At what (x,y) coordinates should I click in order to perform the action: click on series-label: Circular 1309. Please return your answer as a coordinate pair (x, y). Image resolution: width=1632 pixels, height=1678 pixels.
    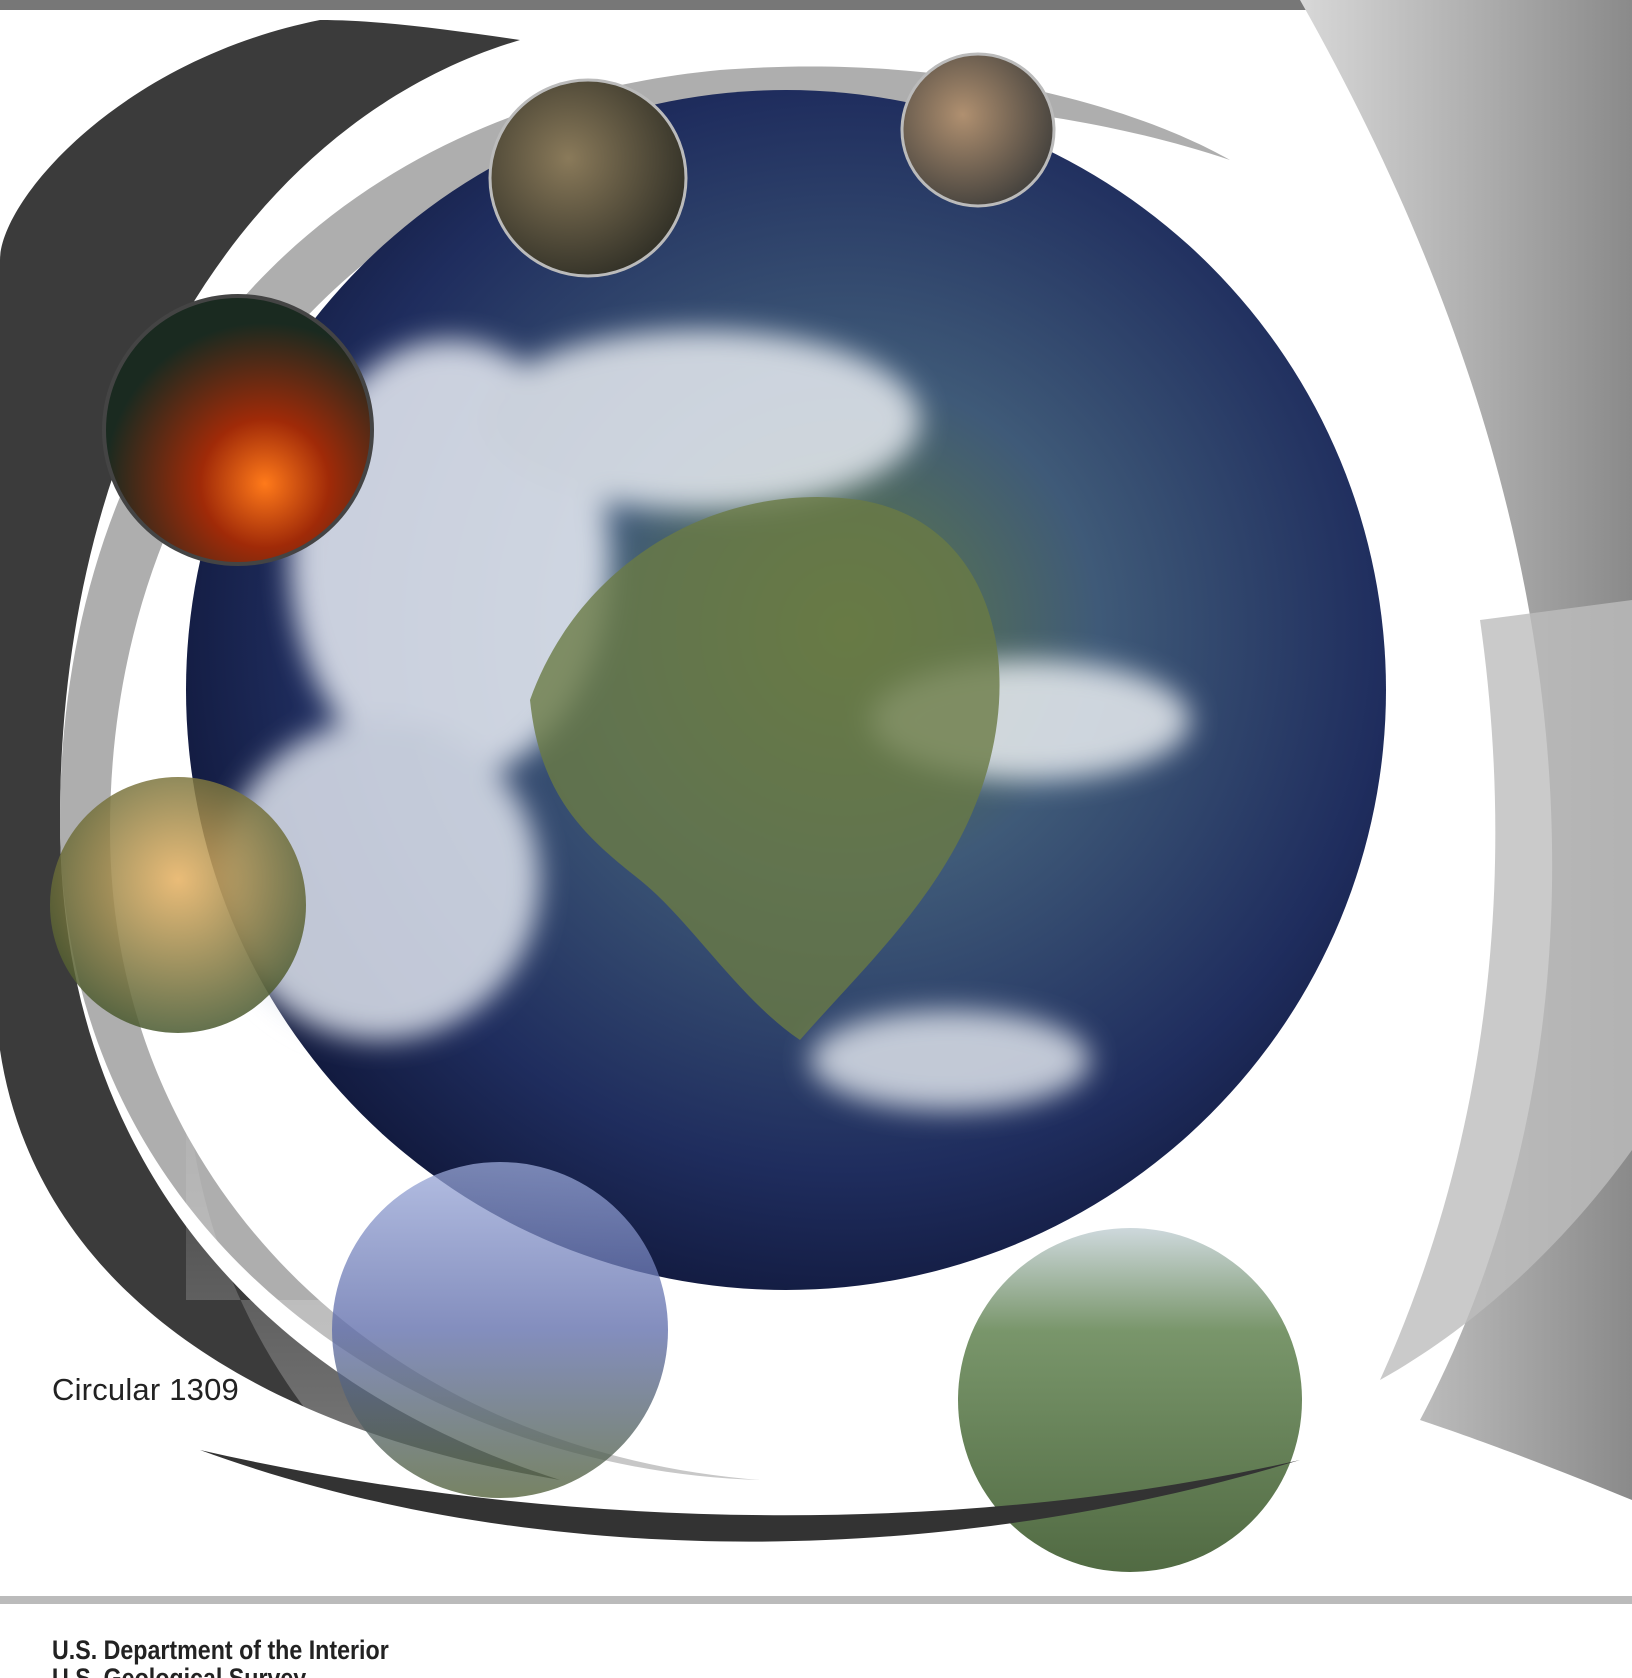
    Looking at the image, I should click on (145, 1389).